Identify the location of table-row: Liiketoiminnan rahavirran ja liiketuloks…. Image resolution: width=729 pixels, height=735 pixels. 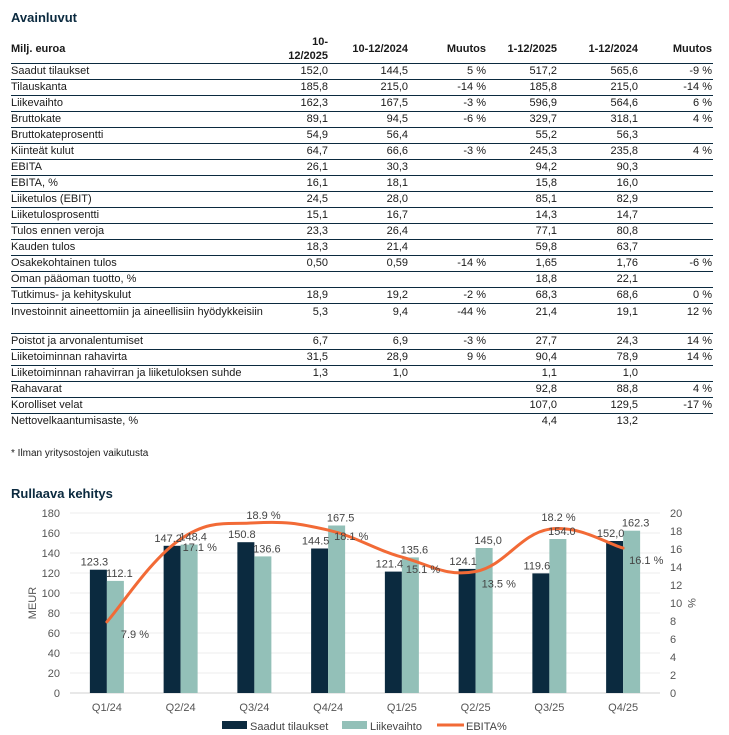
(362, 373).